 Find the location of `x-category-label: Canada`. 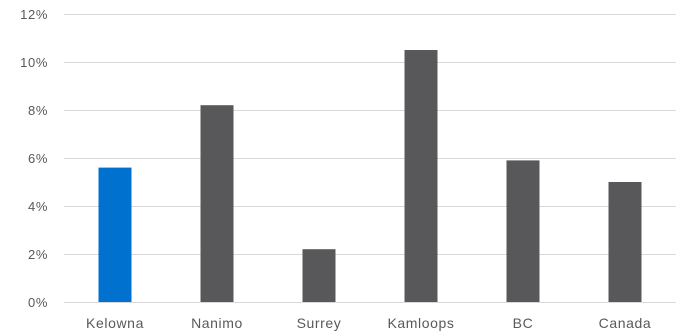

x-category-label: Canada is located at coordinates (625, 323).